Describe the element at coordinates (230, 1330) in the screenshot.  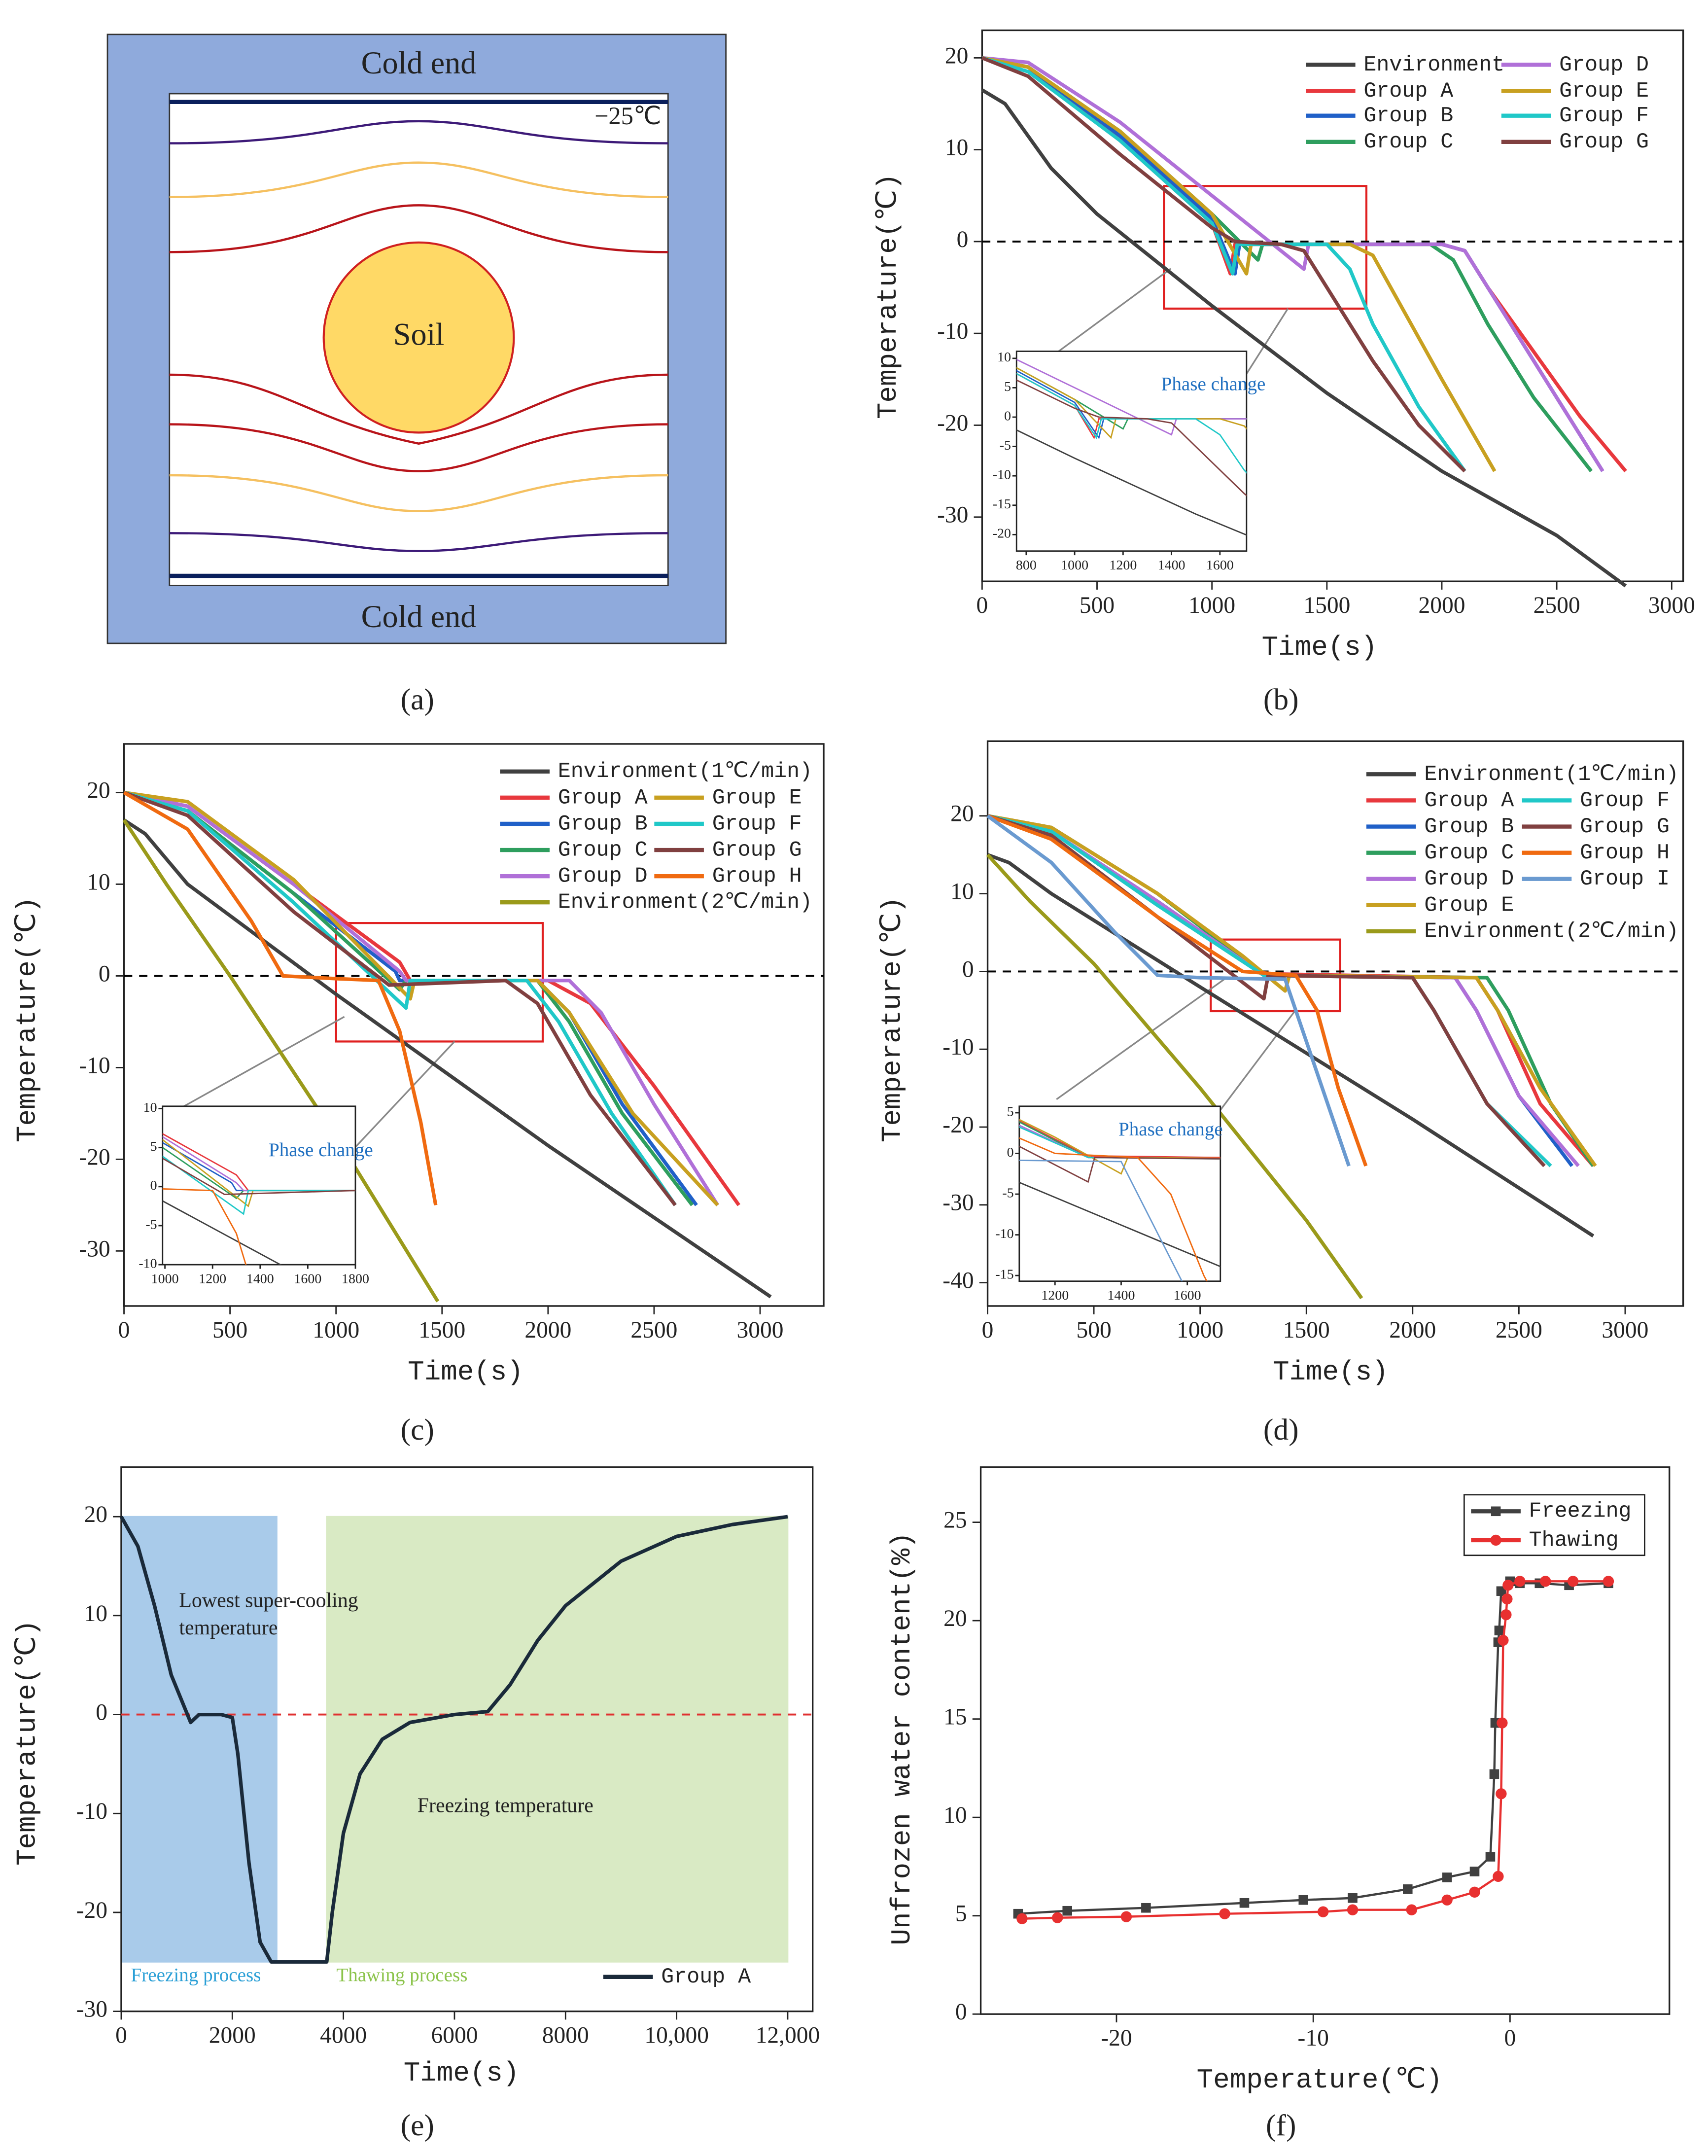
I see `x-tick-label: 500` at that location.